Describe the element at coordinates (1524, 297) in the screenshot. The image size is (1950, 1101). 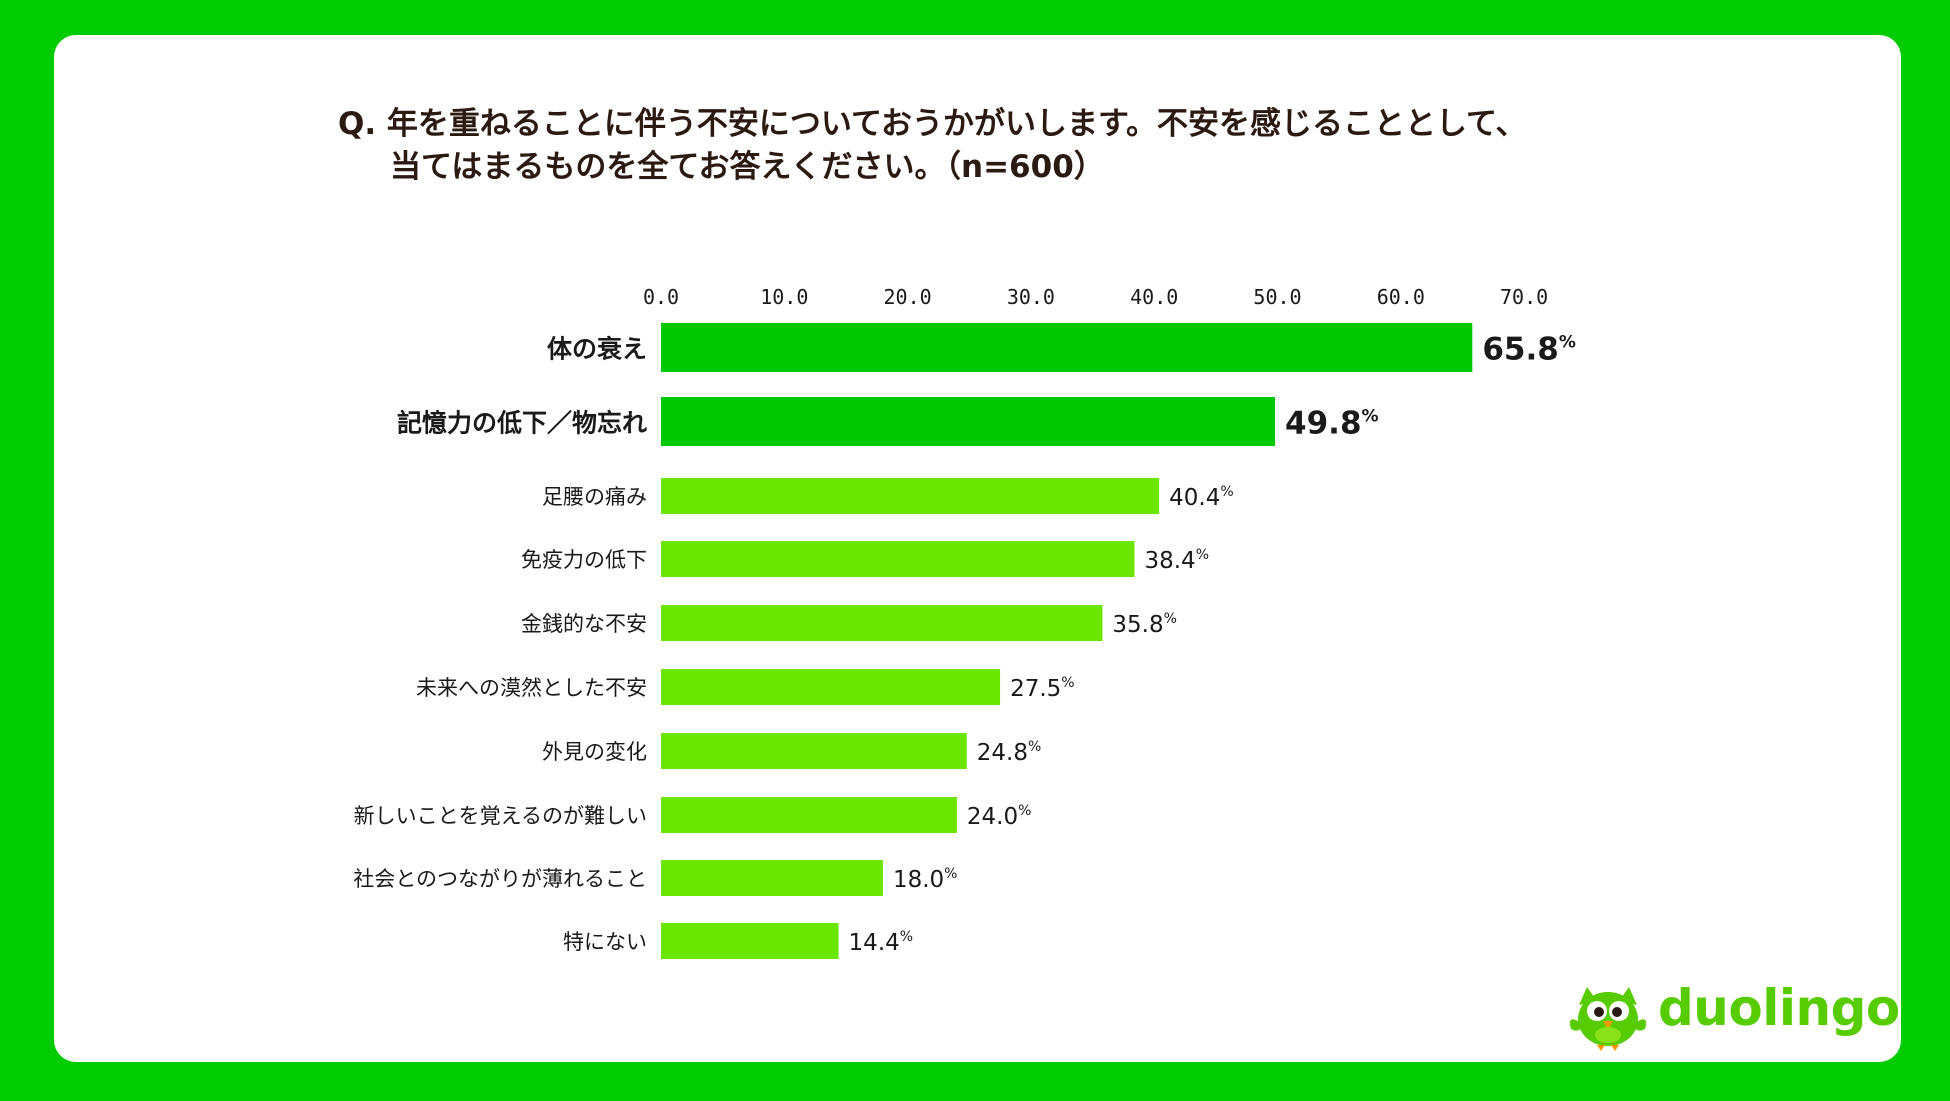
I see `x-tick-label: 70.0` at that location.